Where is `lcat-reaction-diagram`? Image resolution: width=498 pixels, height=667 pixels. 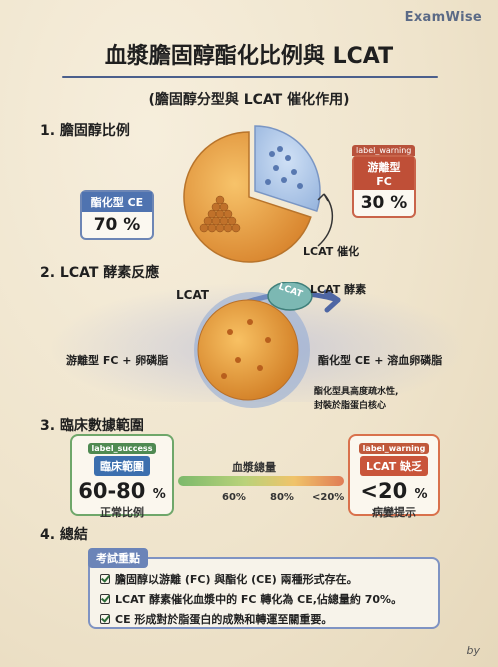
lcat-reaction-diagram is located at coordinates (267, 345).